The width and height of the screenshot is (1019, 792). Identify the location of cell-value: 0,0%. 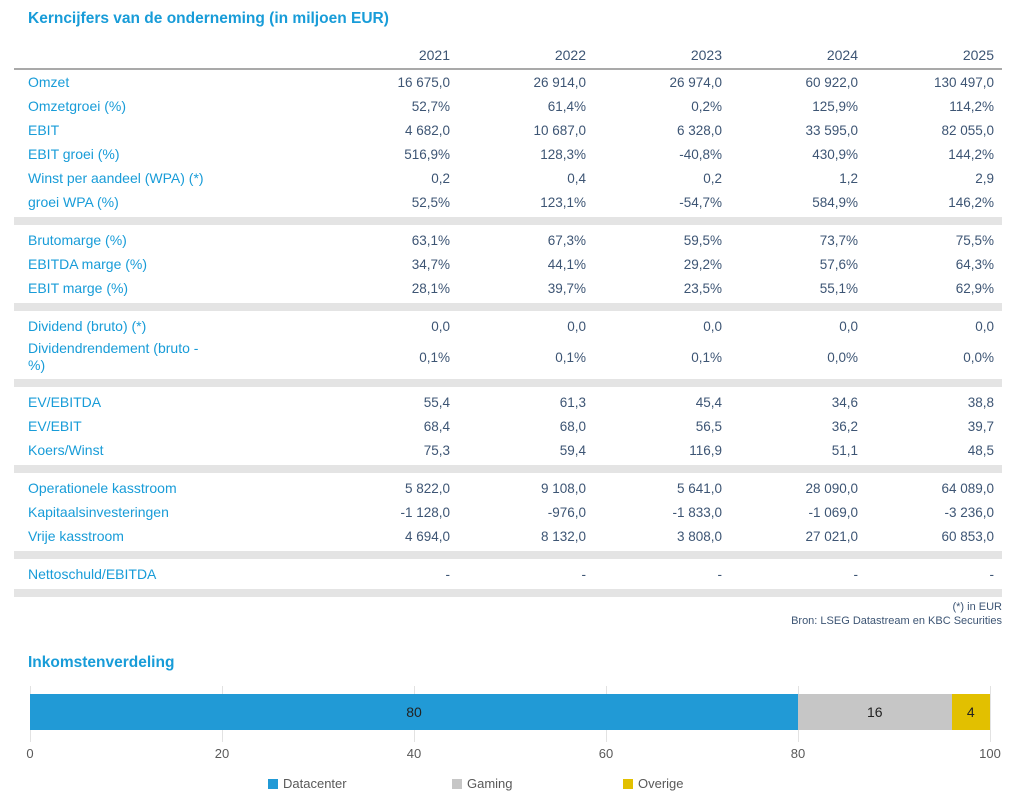
(978, 357).